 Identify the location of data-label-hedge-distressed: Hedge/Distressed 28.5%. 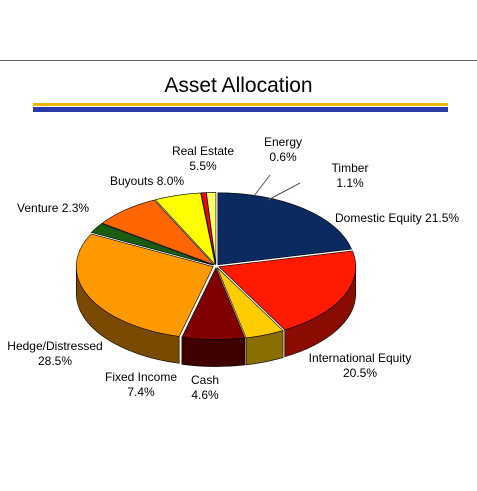
(54, 353).